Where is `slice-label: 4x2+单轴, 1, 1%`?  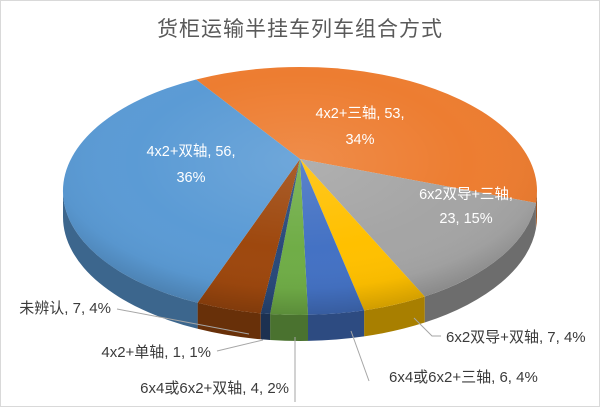 slice-label: 4x2+单轴, 1, 1% is located at coordinates (156, 352).